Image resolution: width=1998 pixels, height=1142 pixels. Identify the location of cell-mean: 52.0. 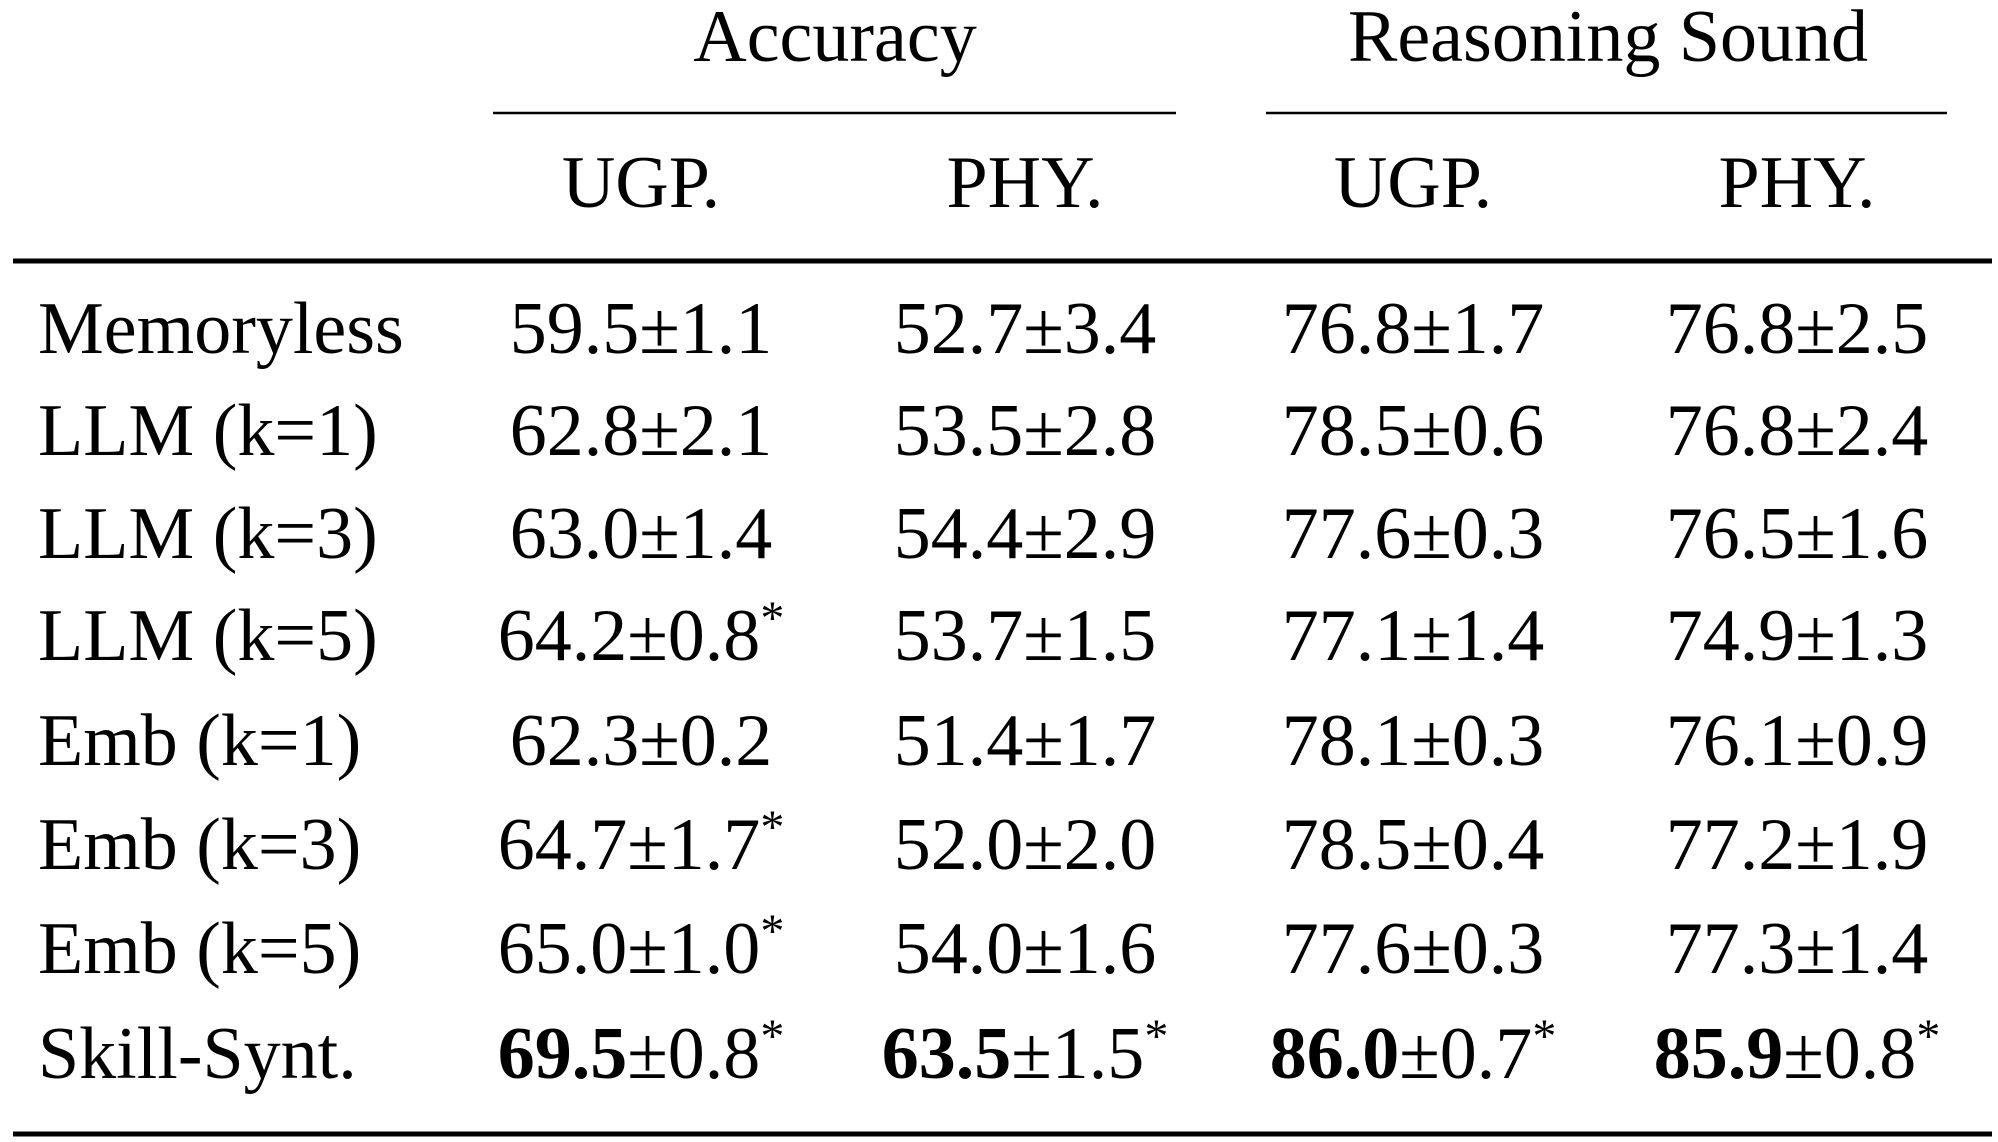
(959, 845).